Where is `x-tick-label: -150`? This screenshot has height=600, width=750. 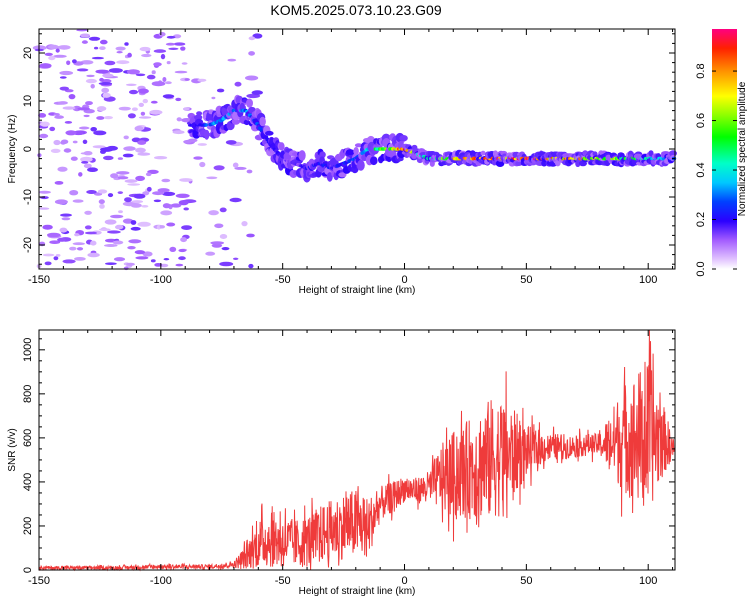
x-tick-label: -150 is located at coordinates (39, 581).